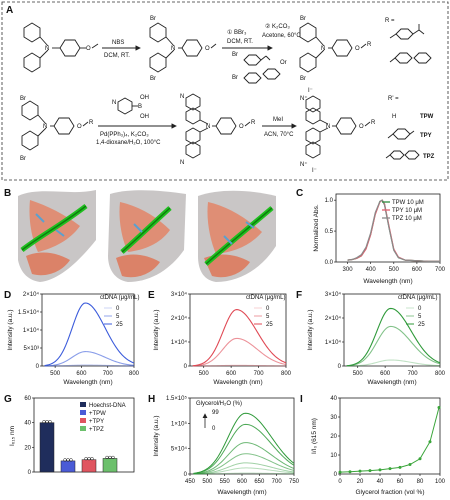 This screenshot has height=500, width=450. What do you see at coordinates (390, 21) in the screenshot?
I see `r-definition-label: R =` at bounding box center [390, 21].